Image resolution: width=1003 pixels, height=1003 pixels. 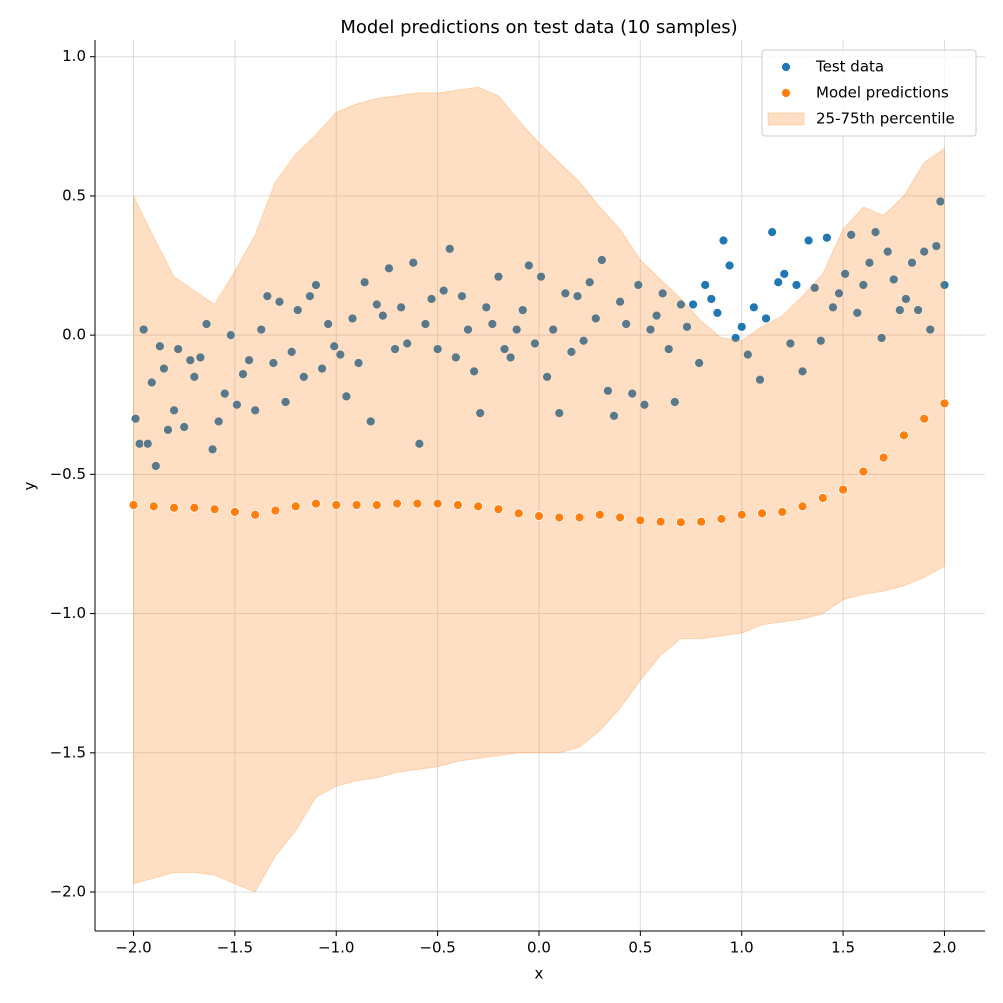 What do you see at coordinates (74, 335) in the screenshot?
I see `y-tick-label: 0.0` at bounding box center [74, 335].